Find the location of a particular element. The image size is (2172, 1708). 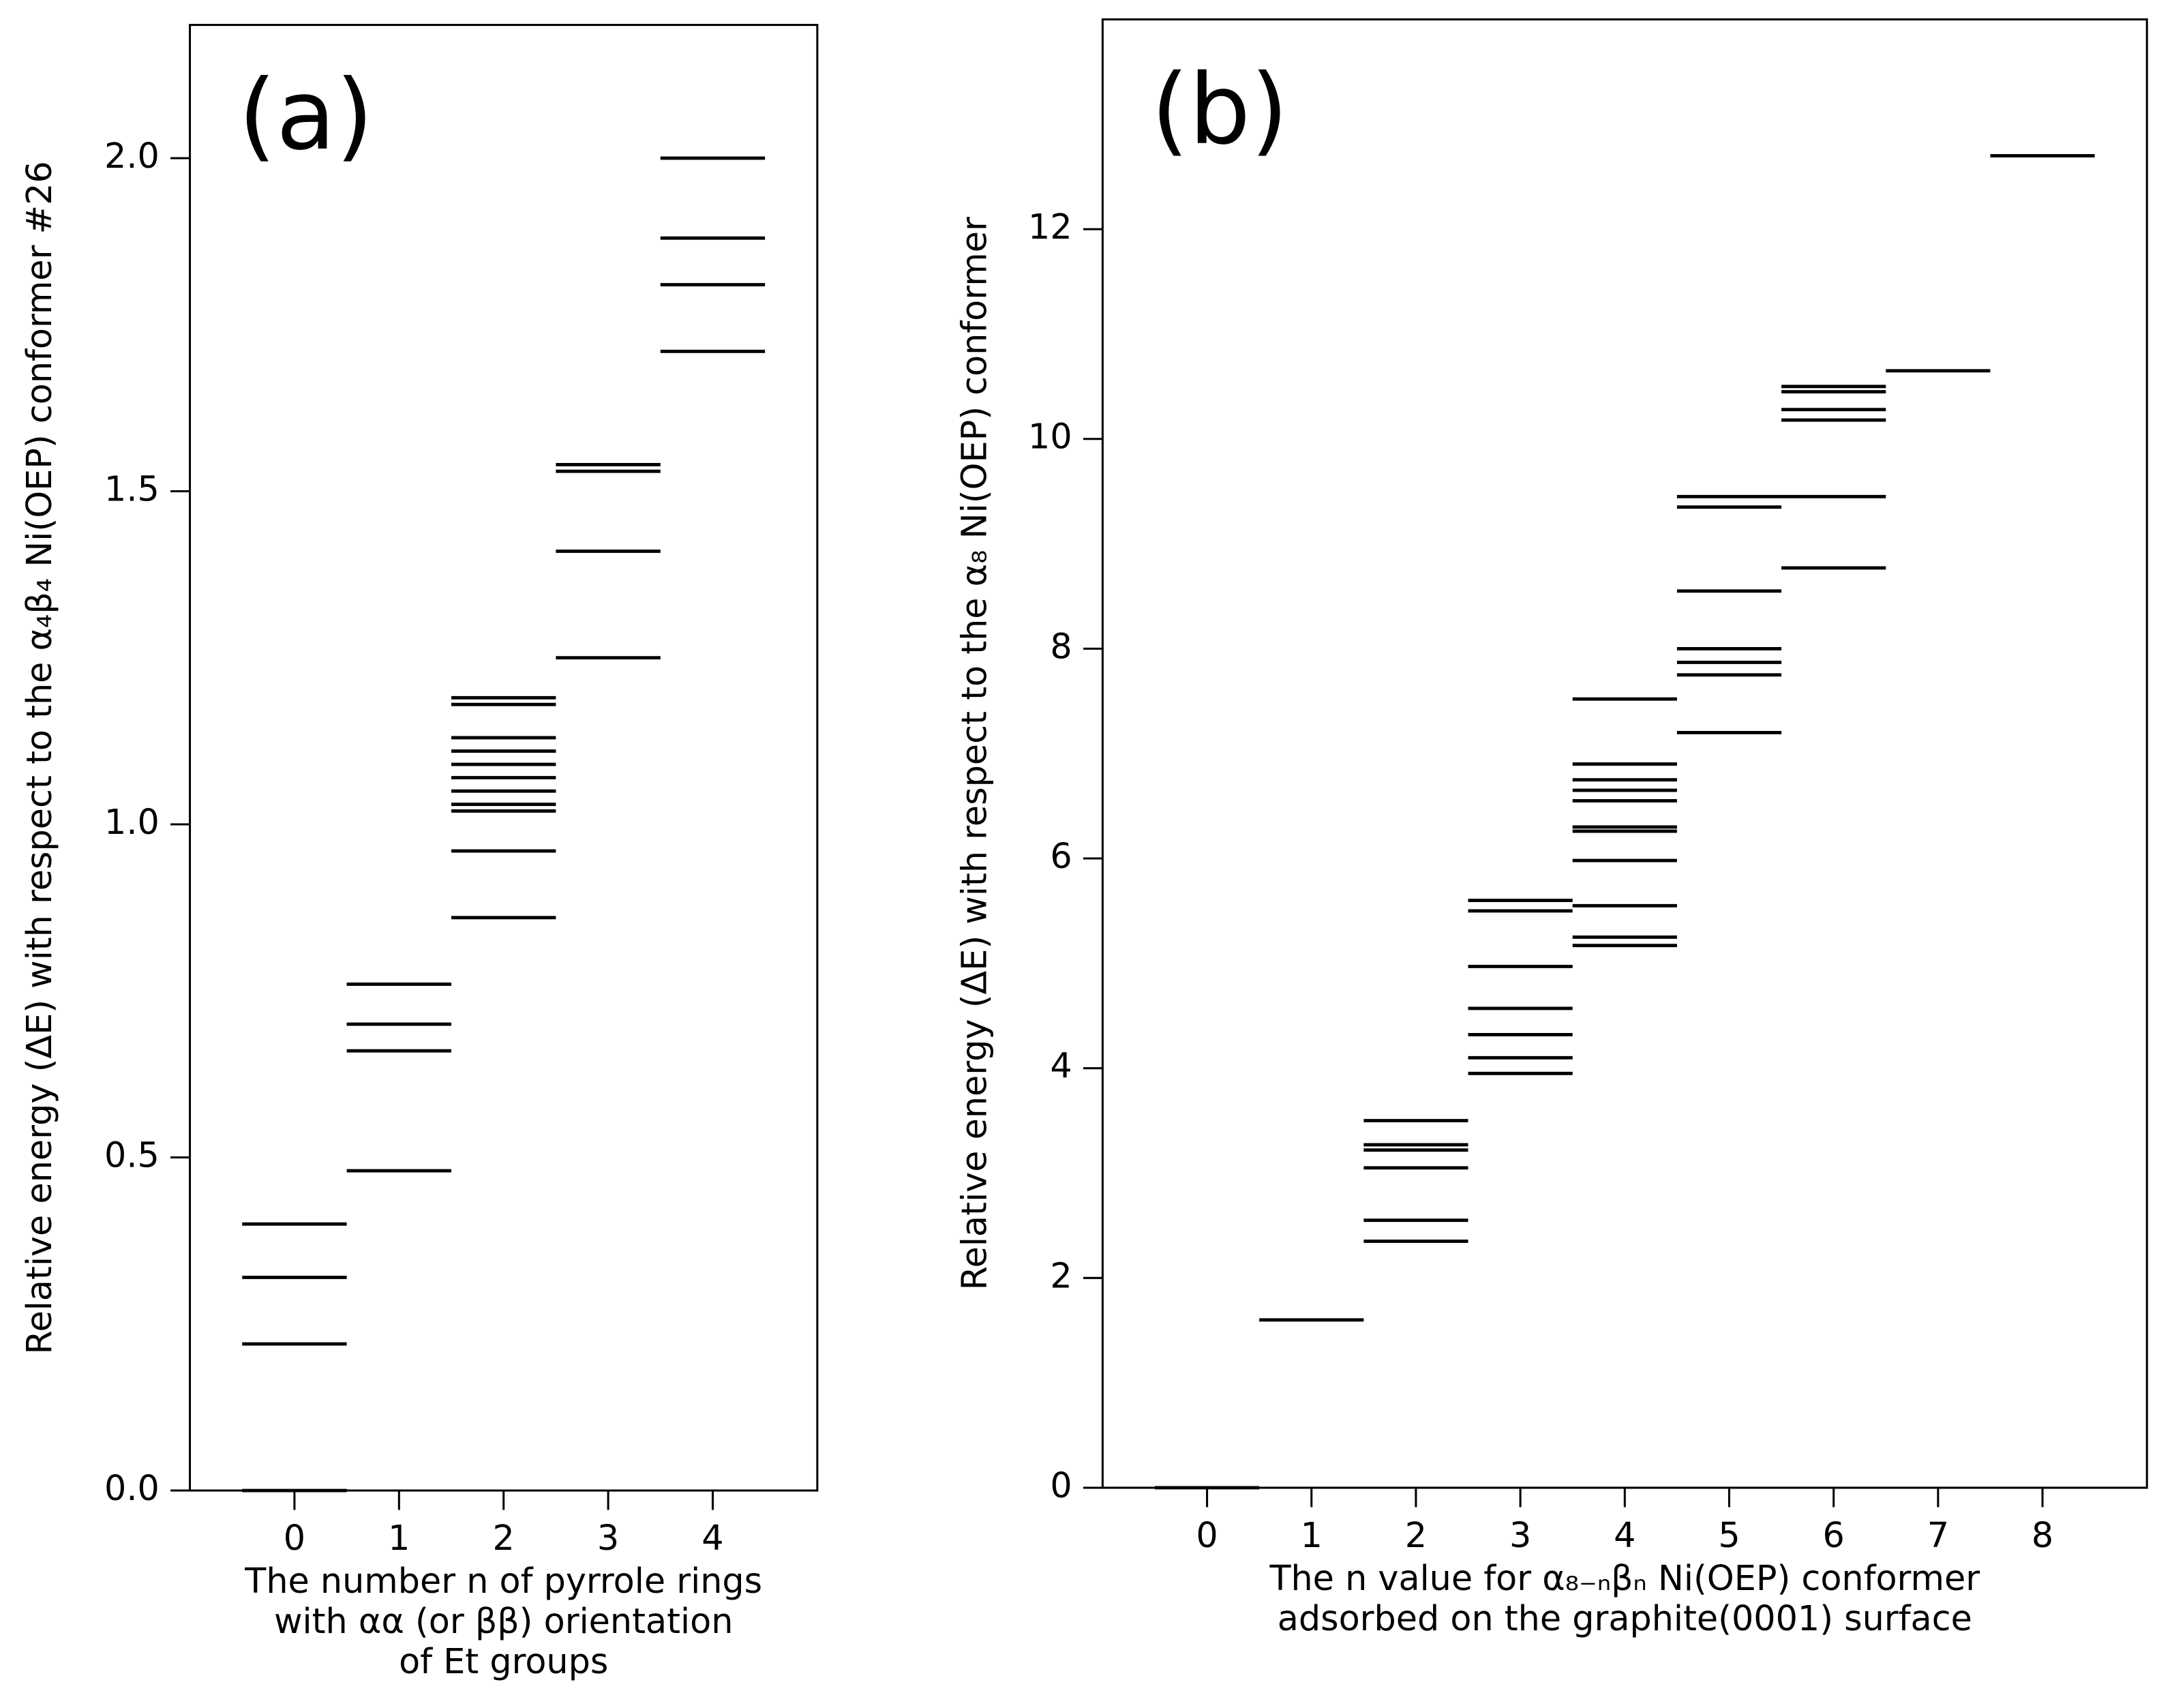

y-tick-label: 1.5 is located at coordinates (132, 488).